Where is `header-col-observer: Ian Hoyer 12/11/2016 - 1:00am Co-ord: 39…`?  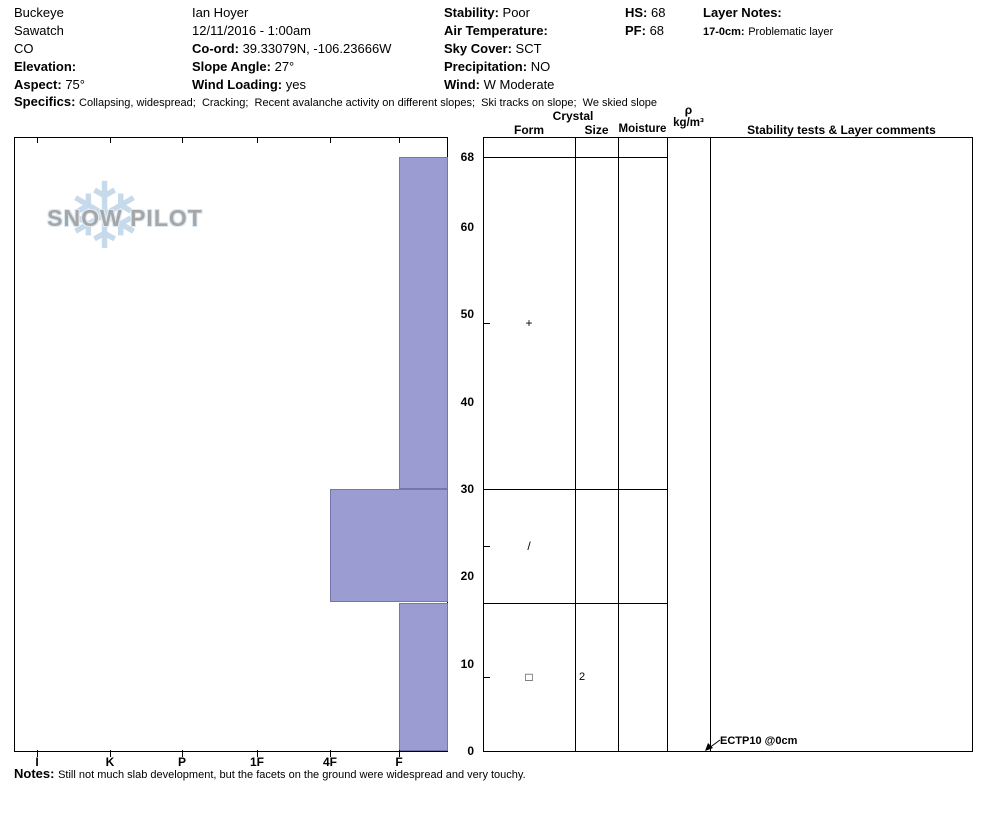 header-col-observer: Ian Hoyer 12/11/2016 - 1:00am Co-ord: 39… is located at coordinates (291, 49).